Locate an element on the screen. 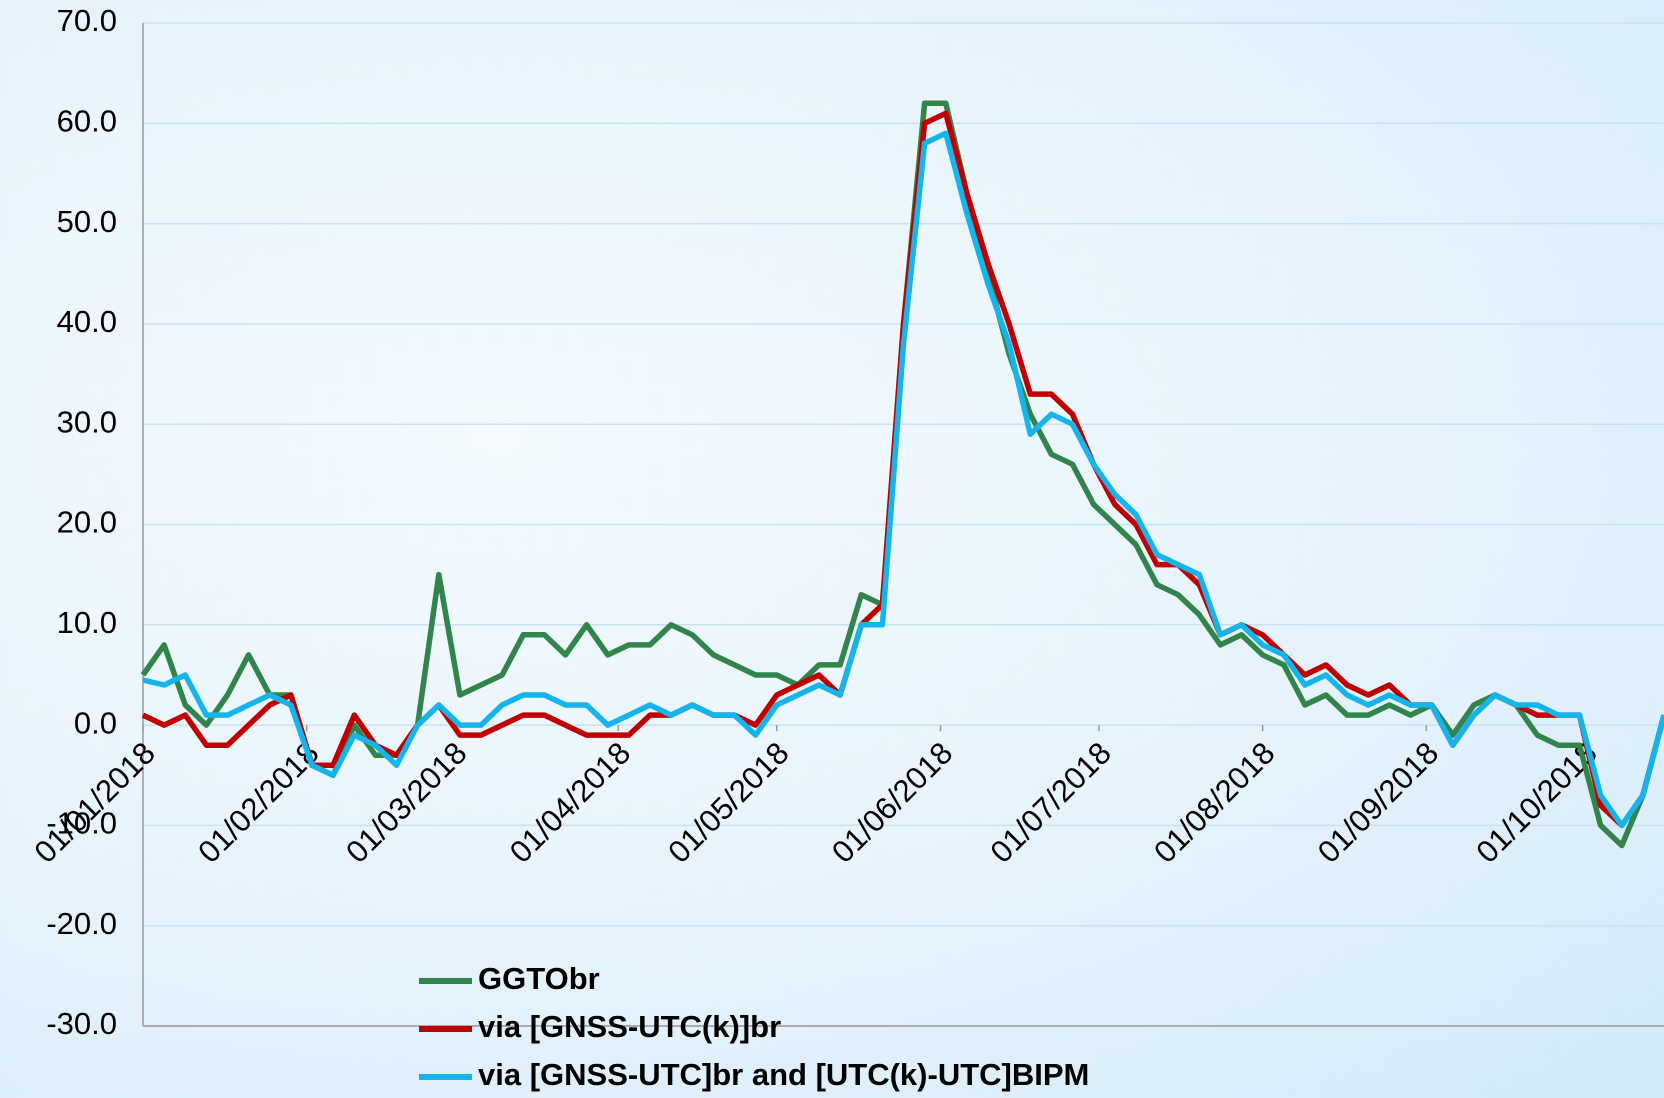 Image resolution: width=1664 pixels, height=1098 pixels. y-tick-label: 0.0 is located at coordinates (95, 722).